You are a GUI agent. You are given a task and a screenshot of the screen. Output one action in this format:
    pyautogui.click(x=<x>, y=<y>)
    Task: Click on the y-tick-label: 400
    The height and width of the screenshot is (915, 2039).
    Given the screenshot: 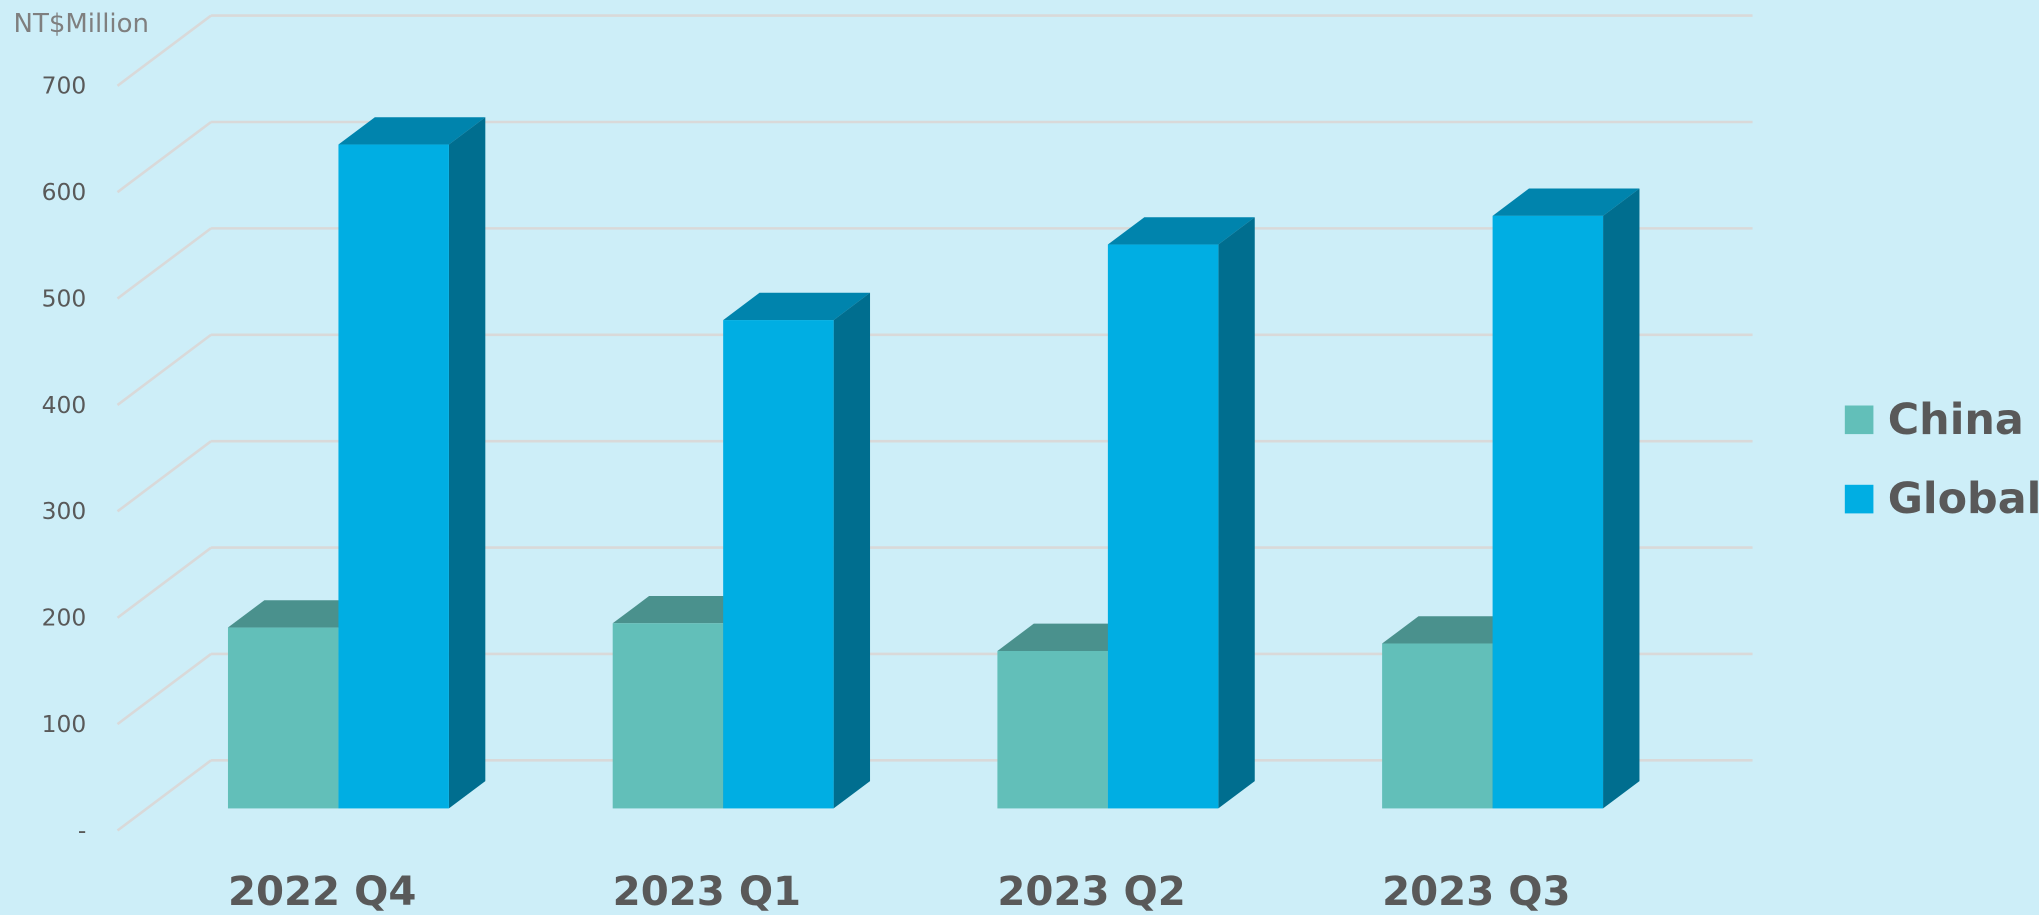 What is the action you would take?
    pyautogui.click(x=64, y=405)
    